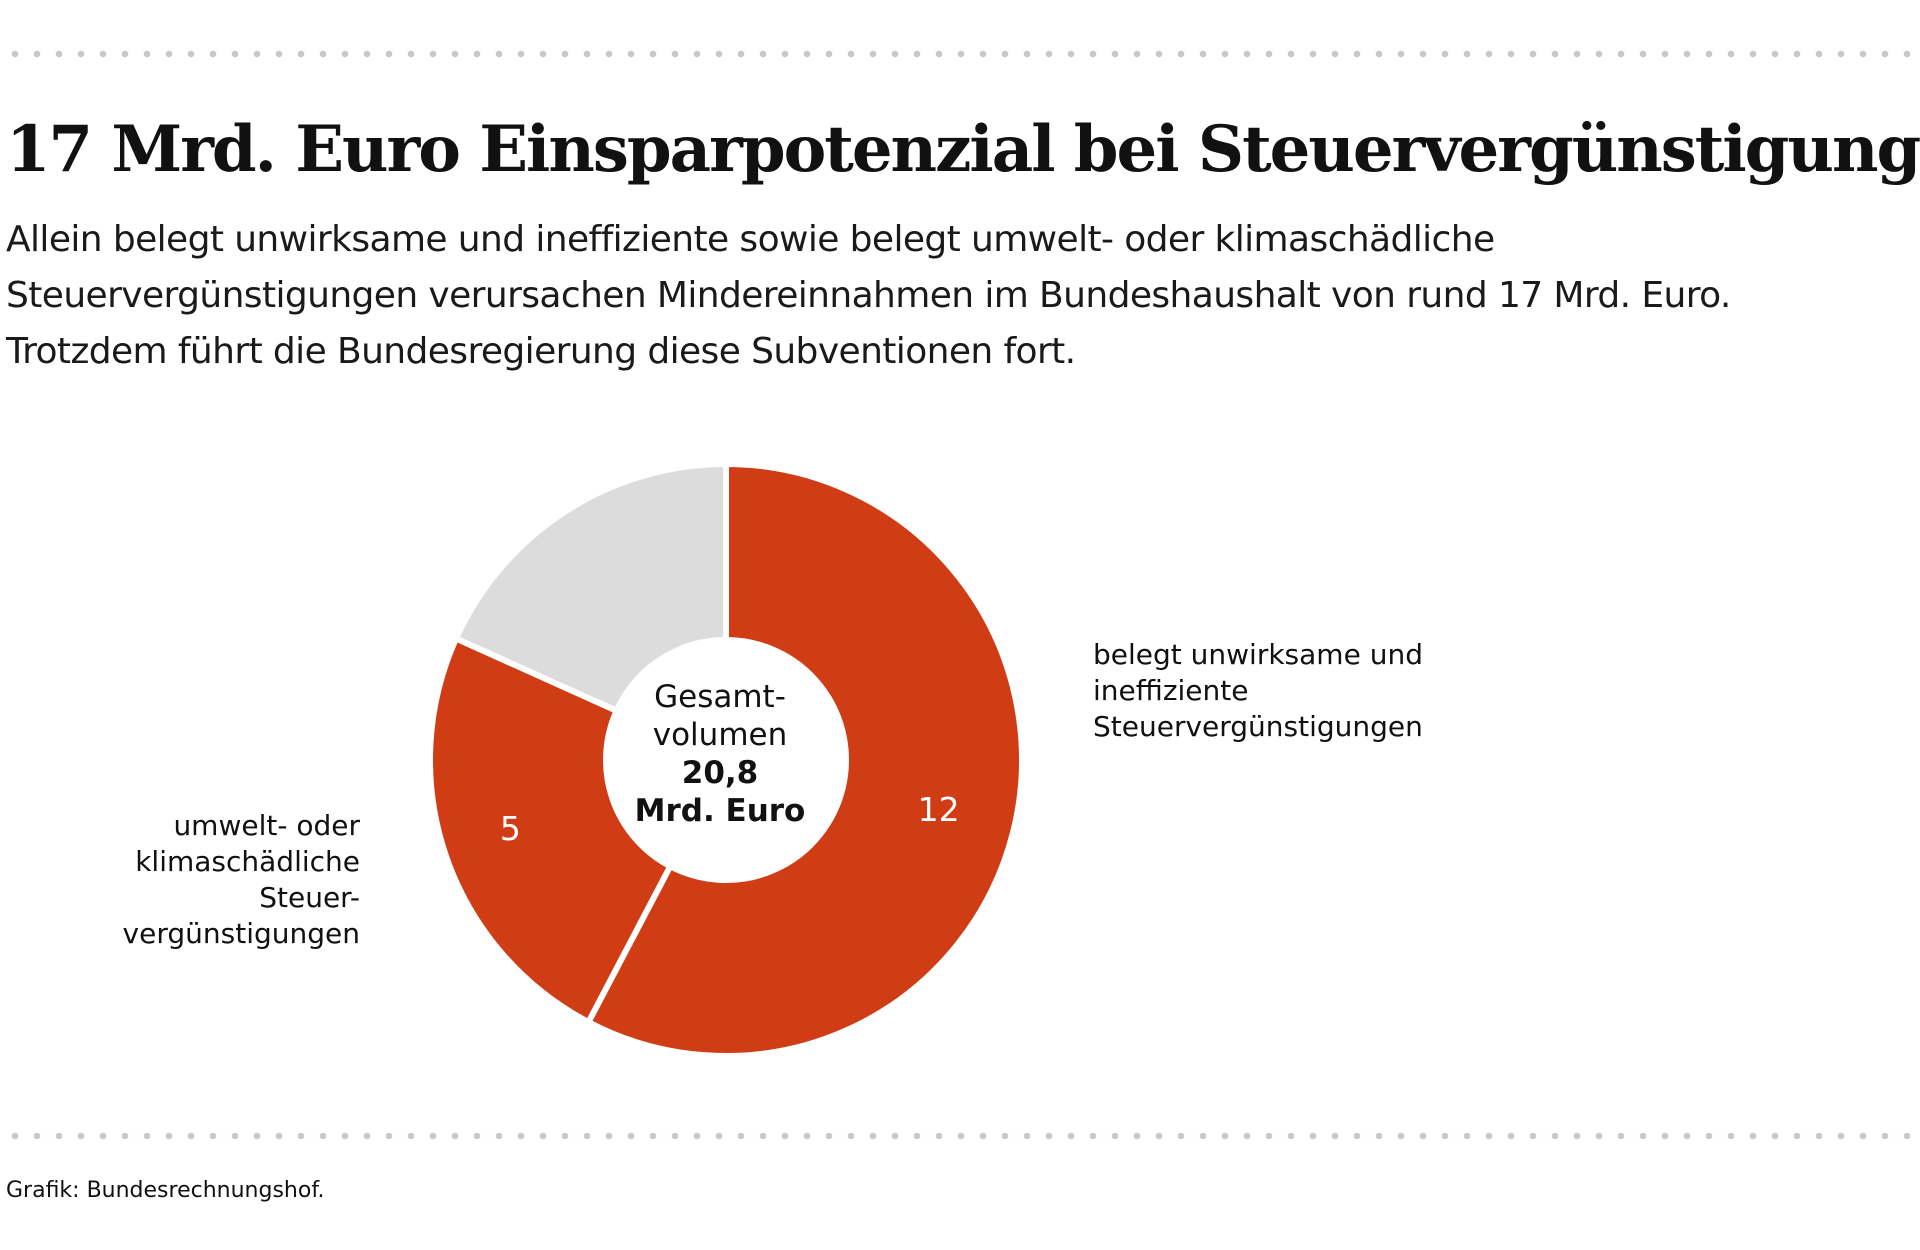 The image size is (1920, 1250). I want to click on slice-value-label-klimaschaedlich: 5, so click(510, 829).